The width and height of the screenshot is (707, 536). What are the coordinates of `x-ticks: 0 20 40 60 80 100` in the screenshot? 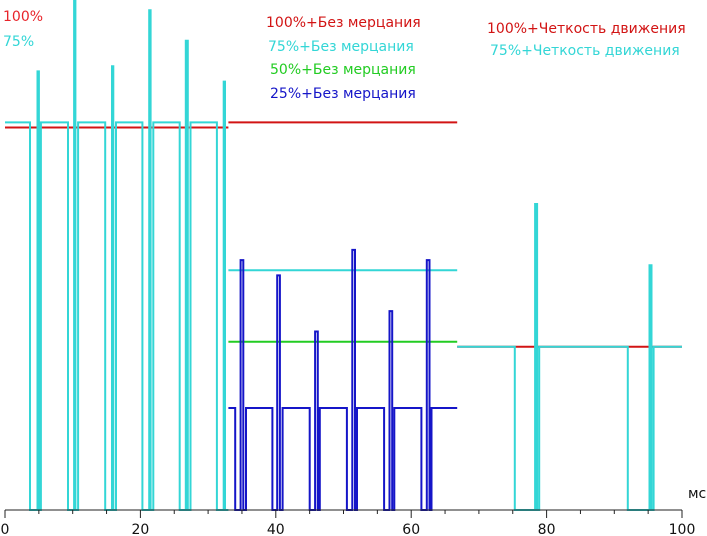 It's located at (348, 523).